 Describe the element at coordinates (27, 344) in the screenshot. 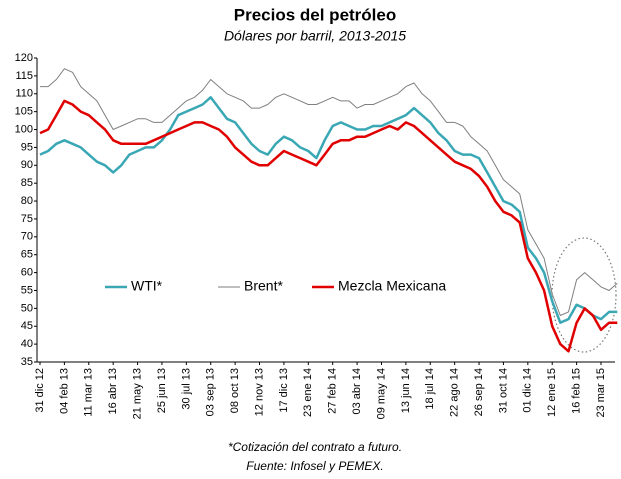

I see `y-tick-label: 40` at that location.